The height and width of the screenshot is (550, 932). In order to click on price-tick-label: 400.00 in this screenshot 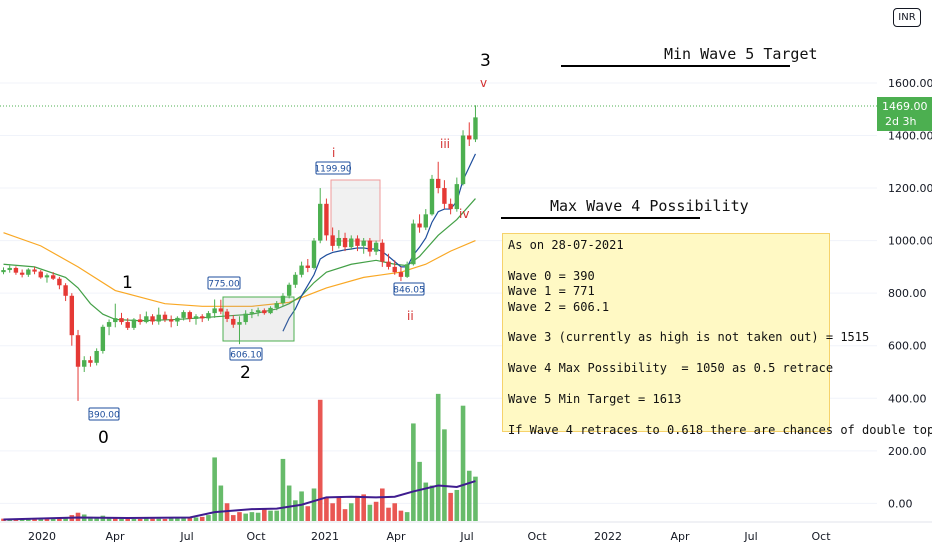, I will do `click(907, 398)`.